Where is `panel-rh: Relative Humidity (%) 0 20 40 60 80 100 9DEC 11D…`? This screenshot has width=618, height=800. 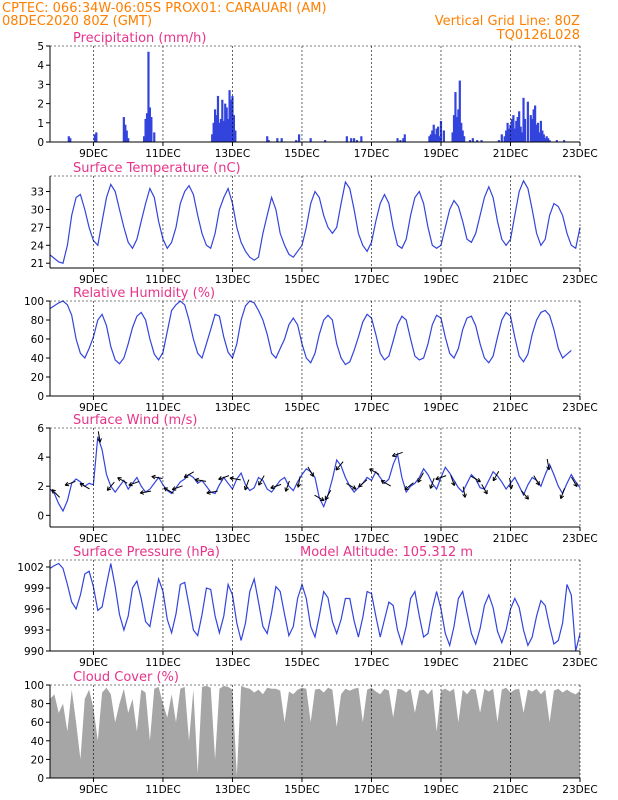 panel-rh: Relative Humidity (%) 0 20 40 60 80 100 9DEC 11D… is located at coordinates (311, 350).